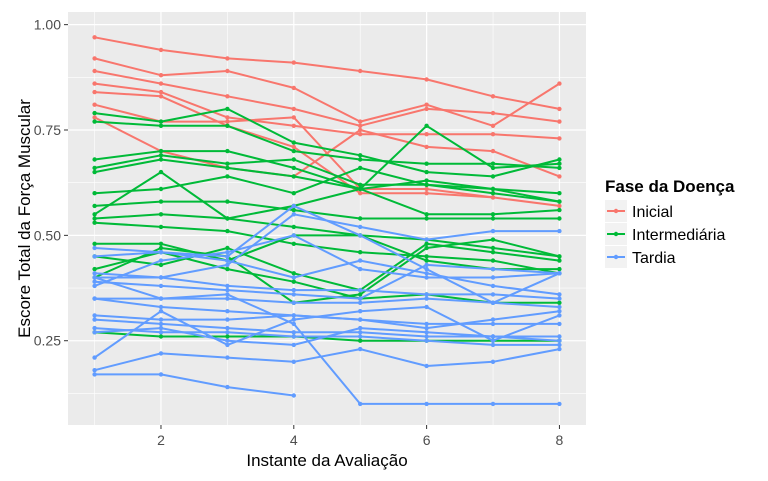 The width and height of the screenshot is (768, 481). What do you see at coordinates (670, 186) in the screenshot?
I see `legend-title: Fase da Doença` at bounding box center [670, 186].